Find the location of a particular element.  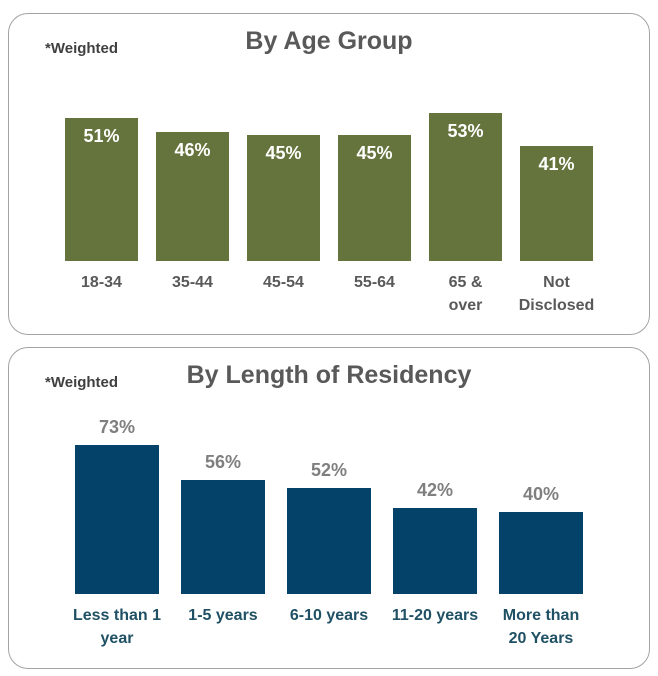

bar-category-label: 65 & over is located at coordinates (465, 294).